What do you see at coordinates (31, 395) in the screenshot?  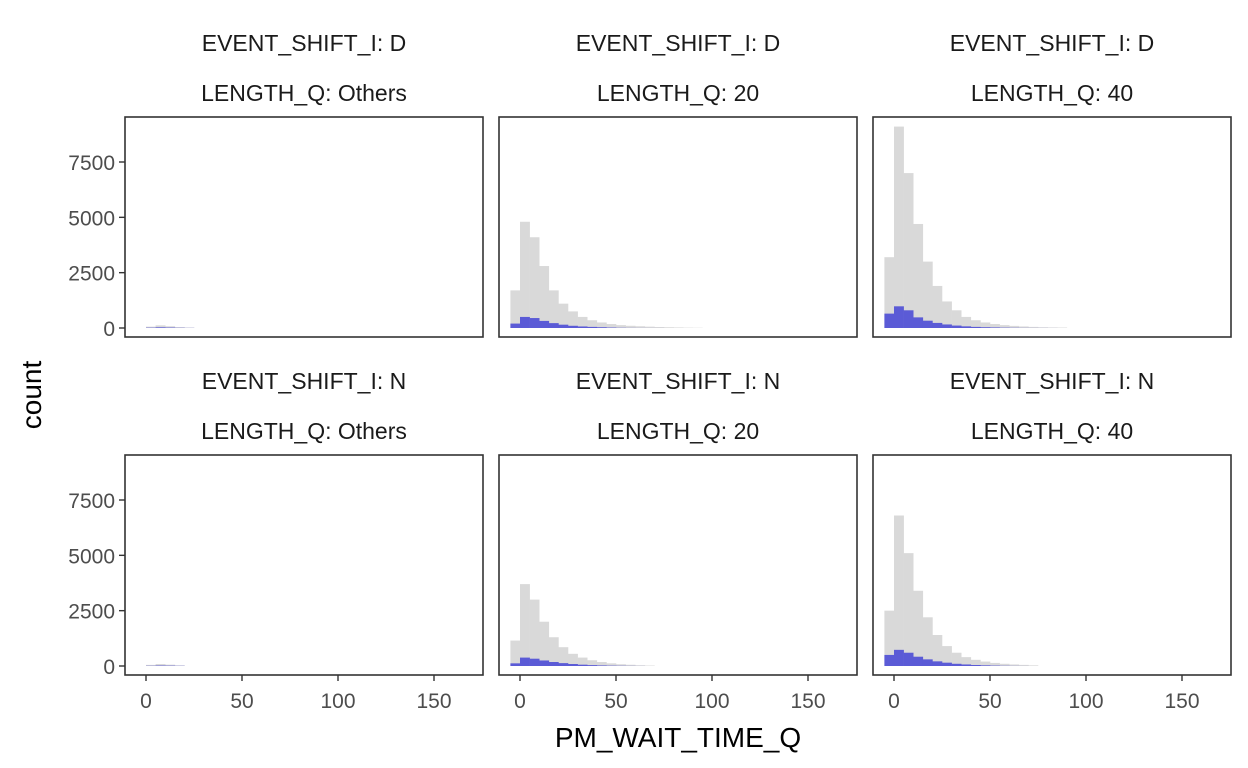 I see `y-axis-title: count` at bounding box center [31, 395].